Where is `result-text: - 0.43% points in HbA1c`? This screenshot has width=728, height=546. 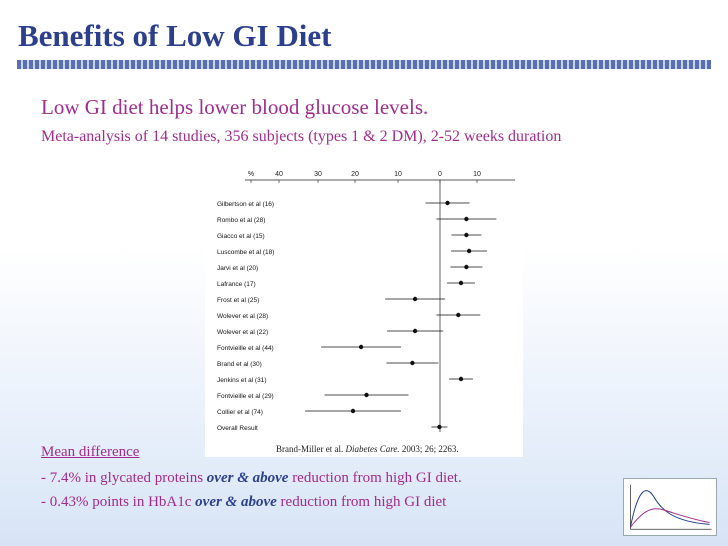 result-text: - 0.43% points in HbA1c is located at coordinates (118, 502).